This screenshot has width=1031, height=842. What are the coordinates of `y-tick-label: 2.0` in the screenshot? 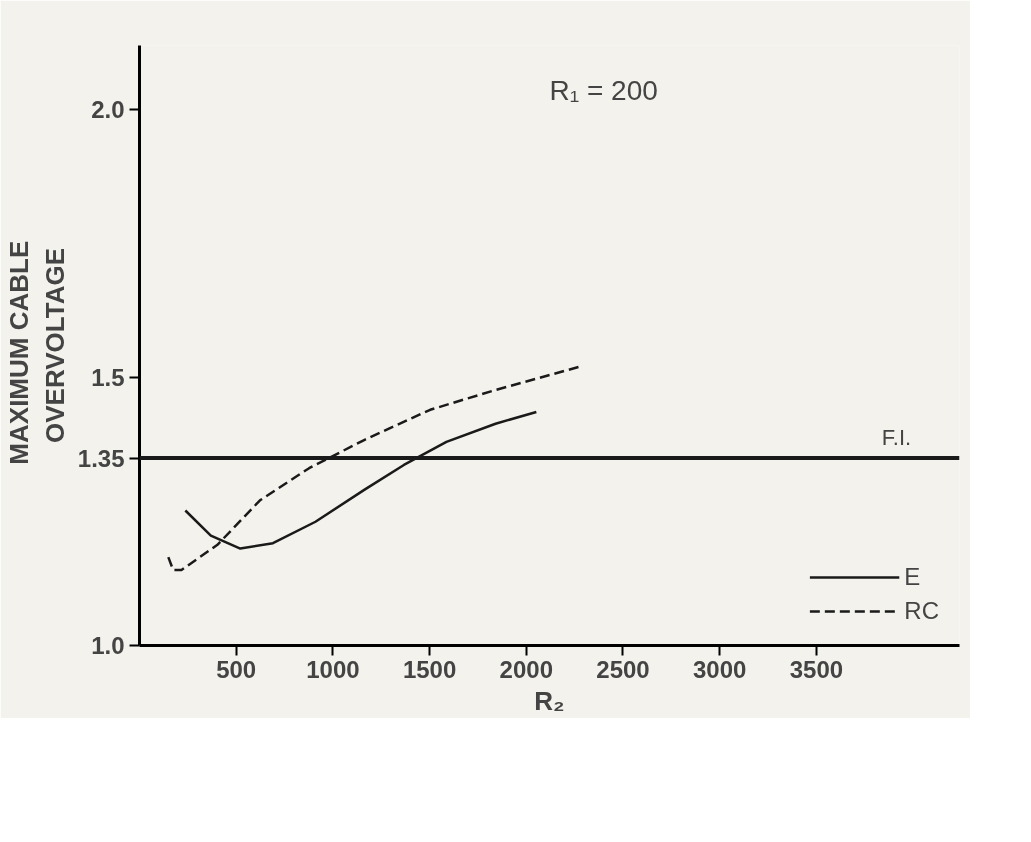 It's located at (108, 110).